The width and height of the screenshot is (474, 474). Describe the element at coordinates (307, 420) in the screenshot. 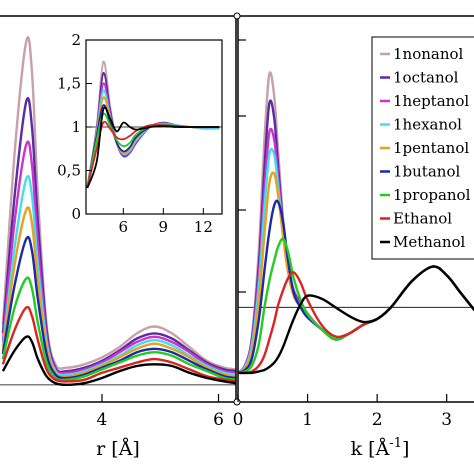

I see `right-x-tick-label: 1` at that location.